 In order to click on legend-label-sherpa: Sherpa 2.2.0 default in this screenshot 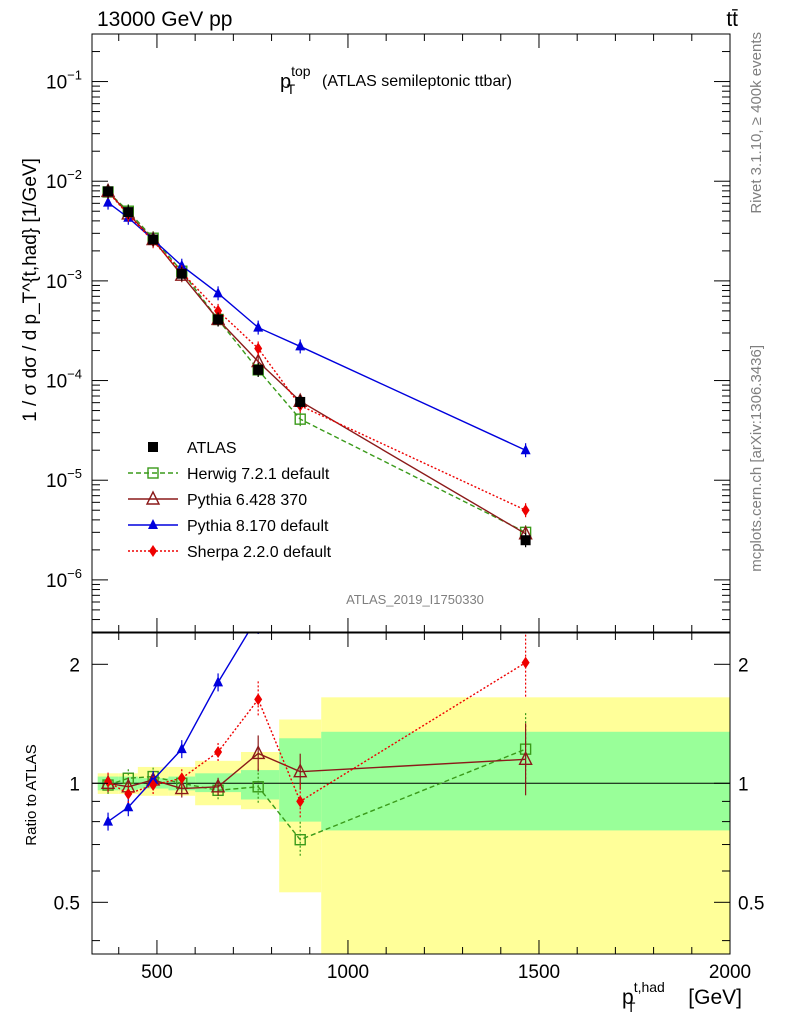, I will do `click(259, 552)`.